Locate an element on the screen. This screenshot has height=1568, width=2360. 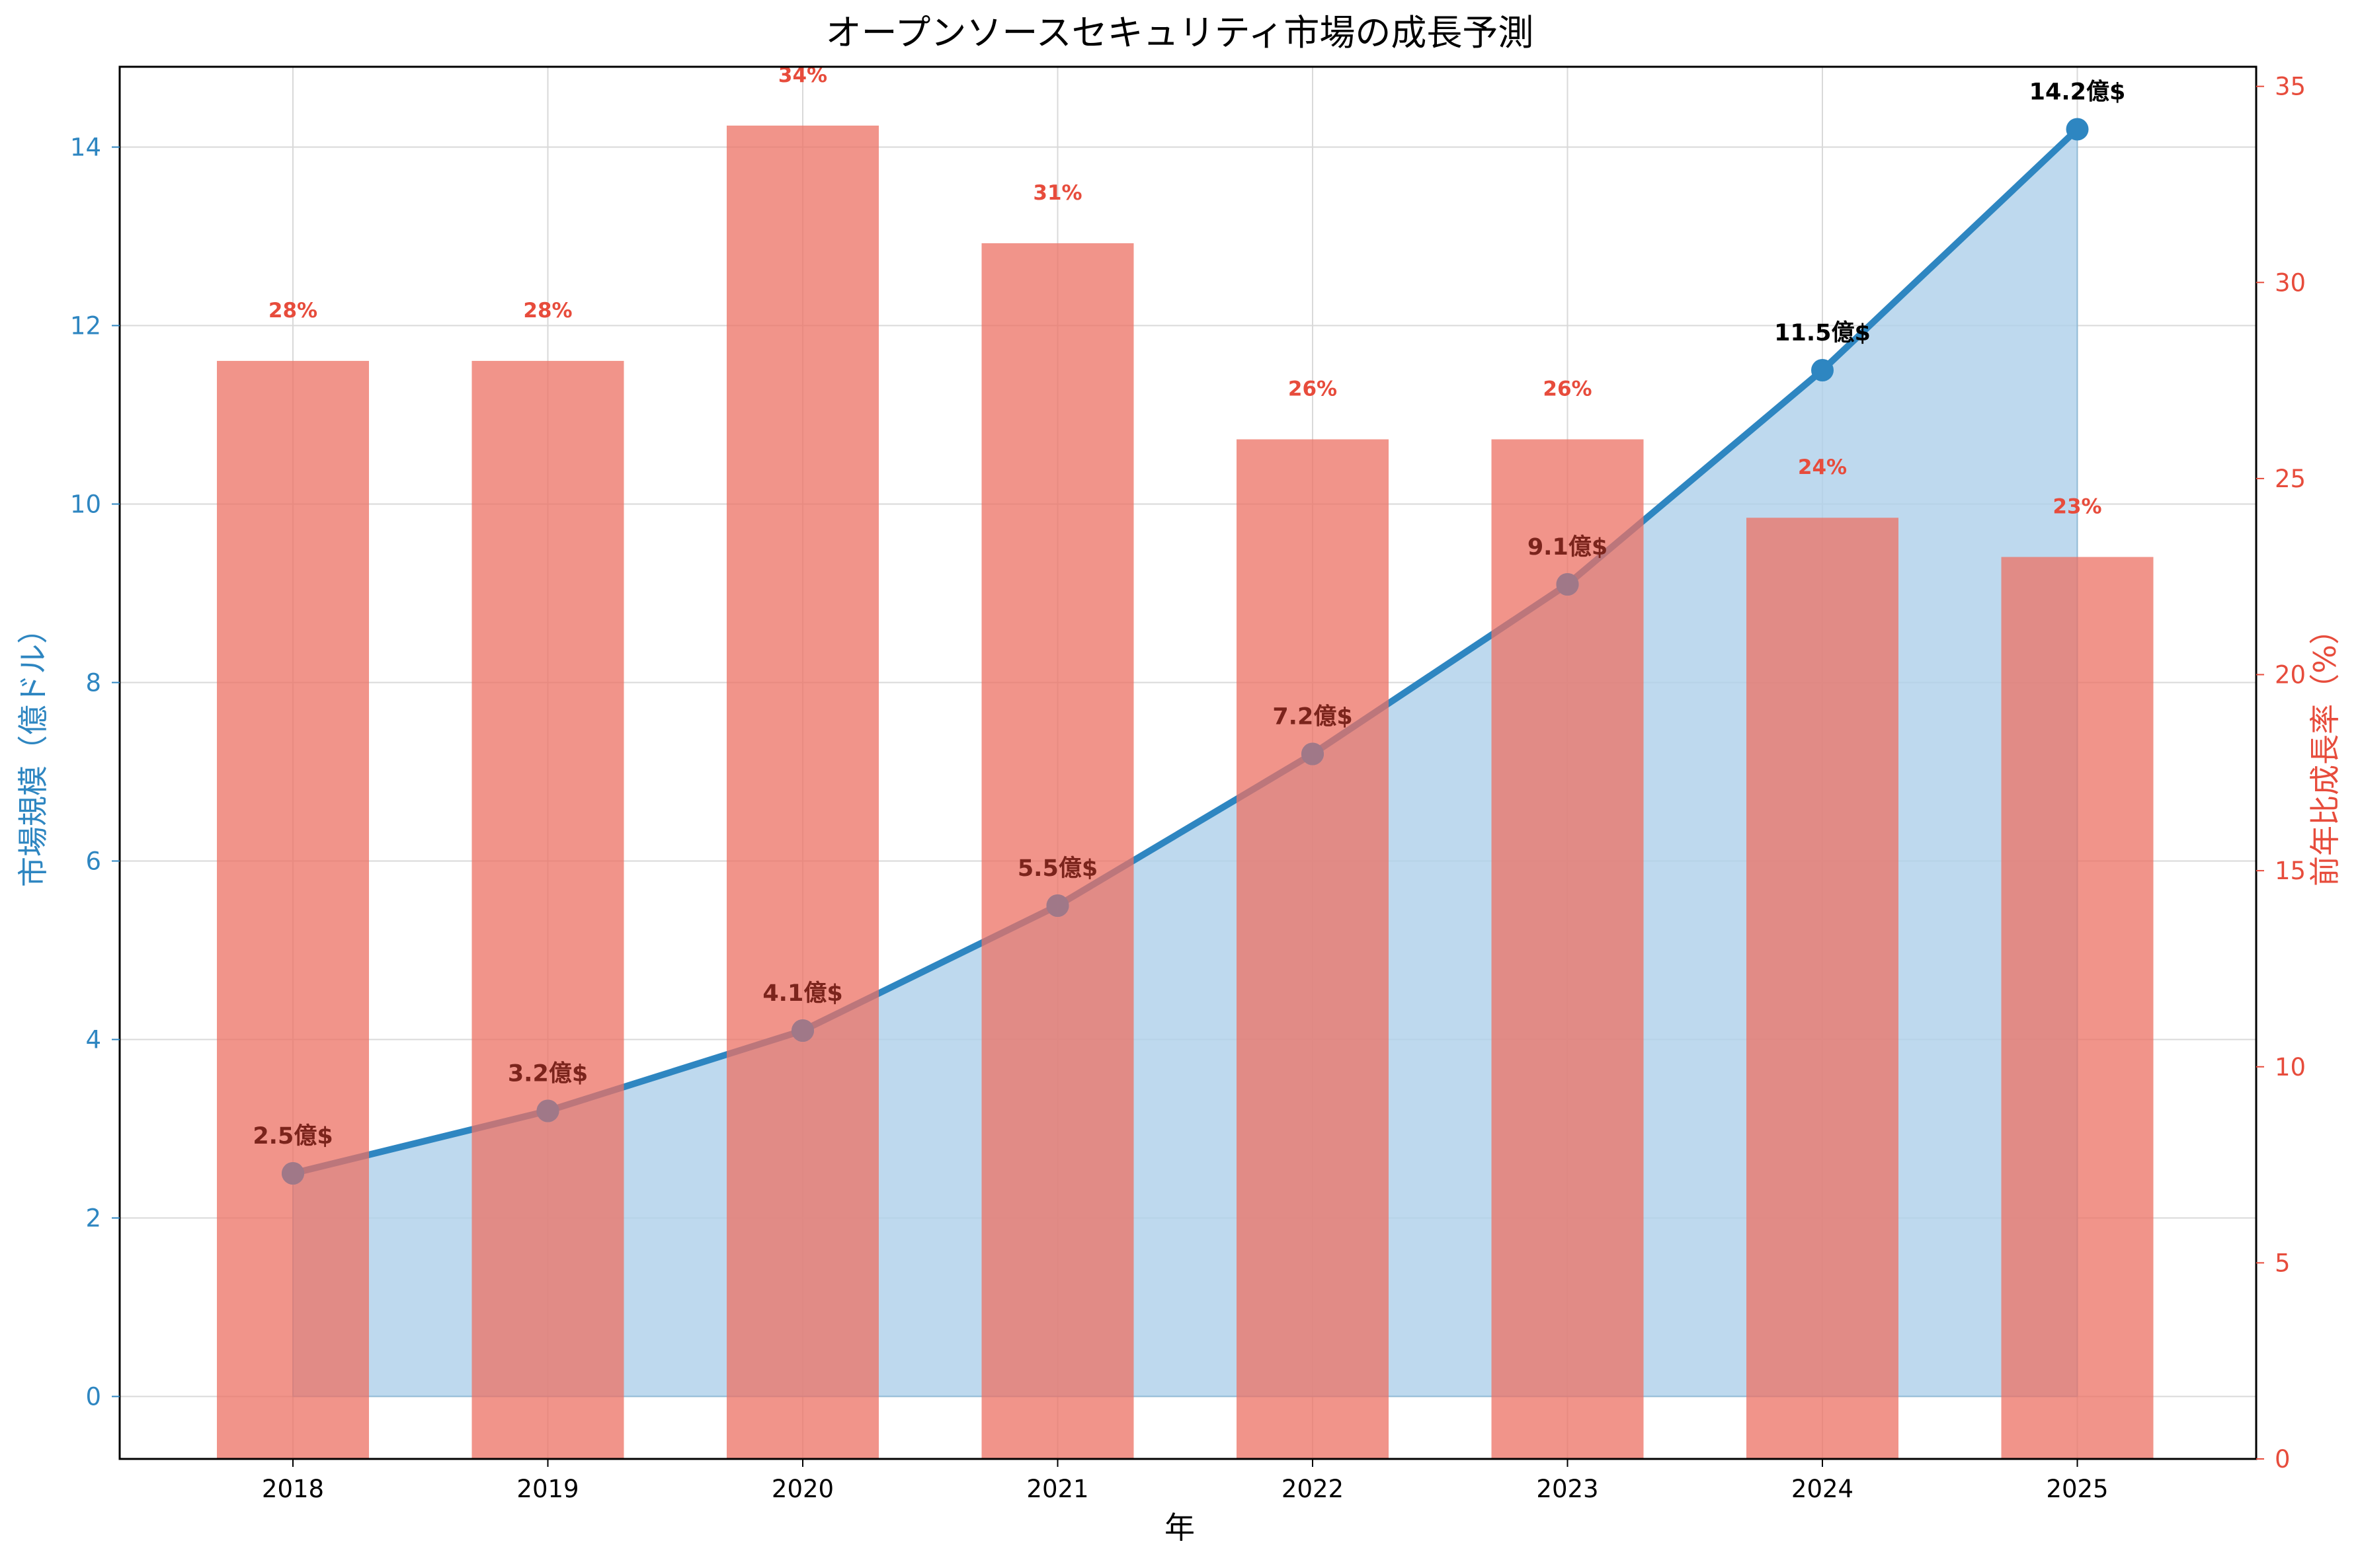
growth-bar-2025 is located at coordinates (2077, 1008).